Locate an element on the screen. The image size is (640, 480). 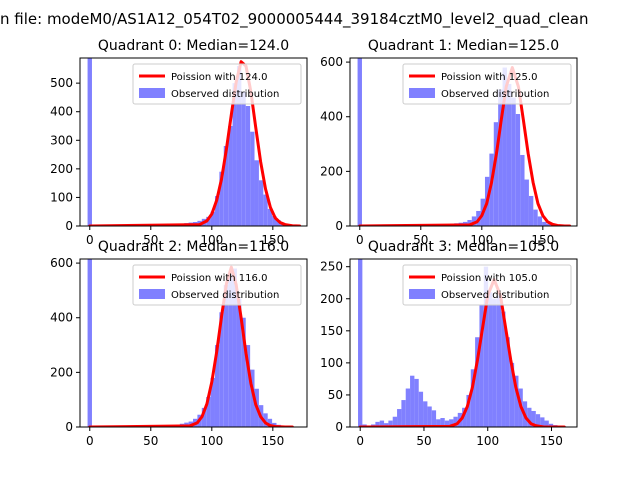
legend: Poission with 105.0 Observed distribution is located at coordinates (487, 285).